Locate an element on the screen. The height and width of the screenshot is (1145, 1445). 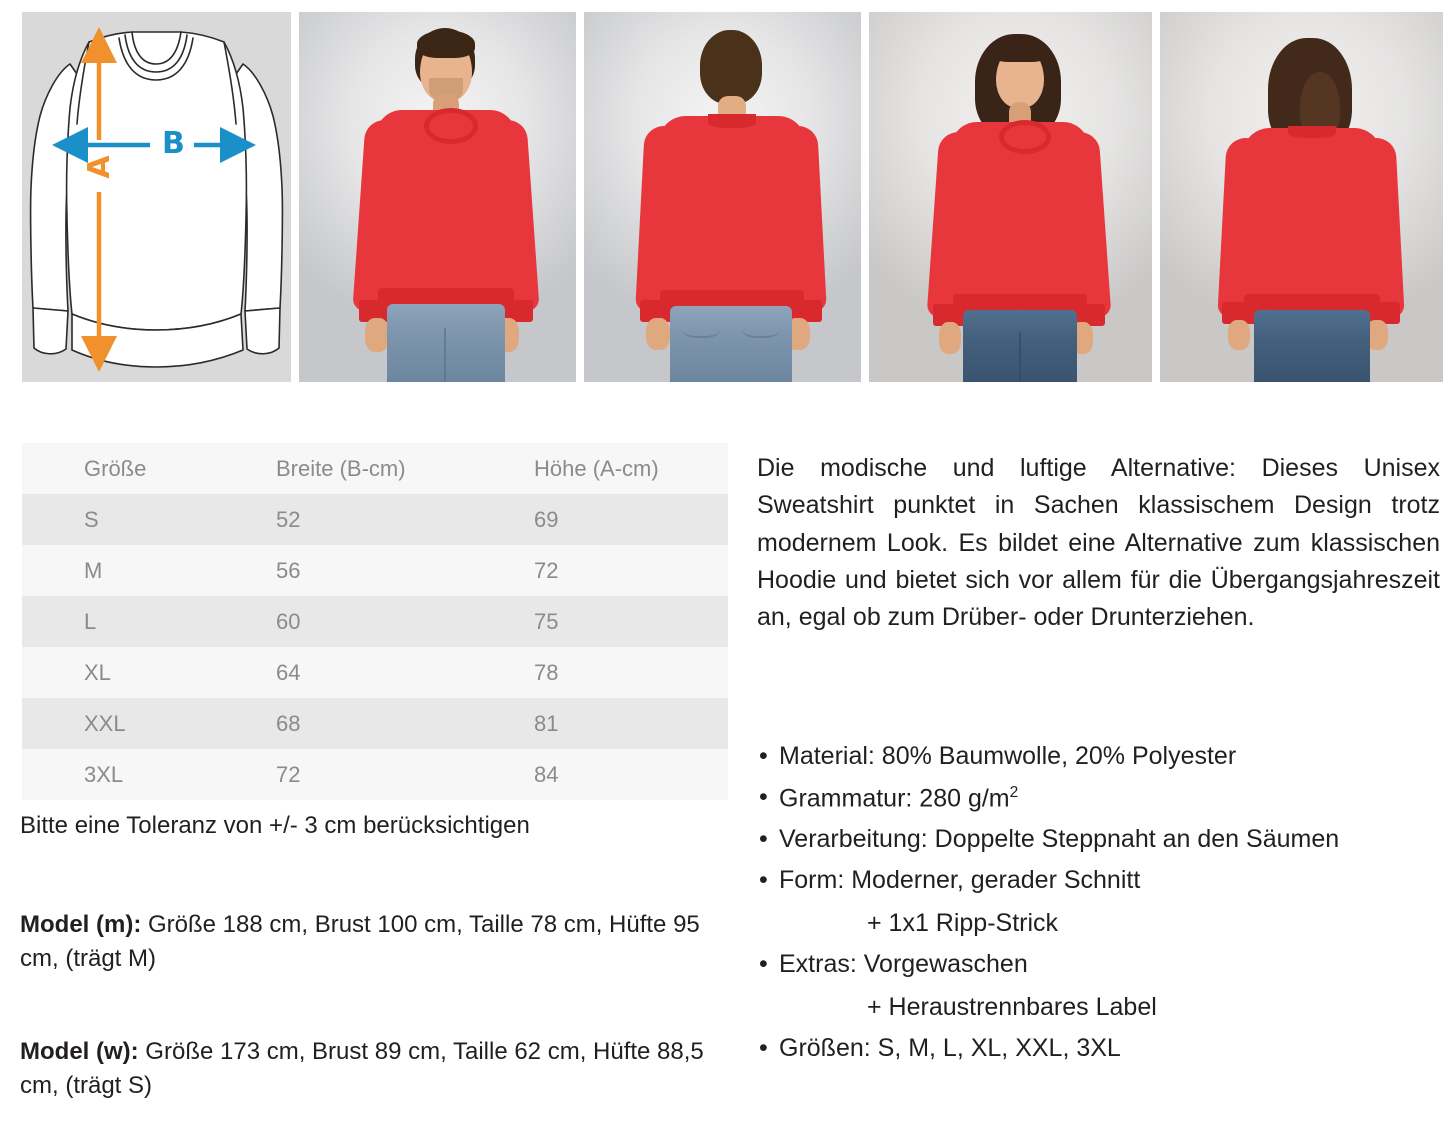
hand-right is located at coordinates (1377, 335).